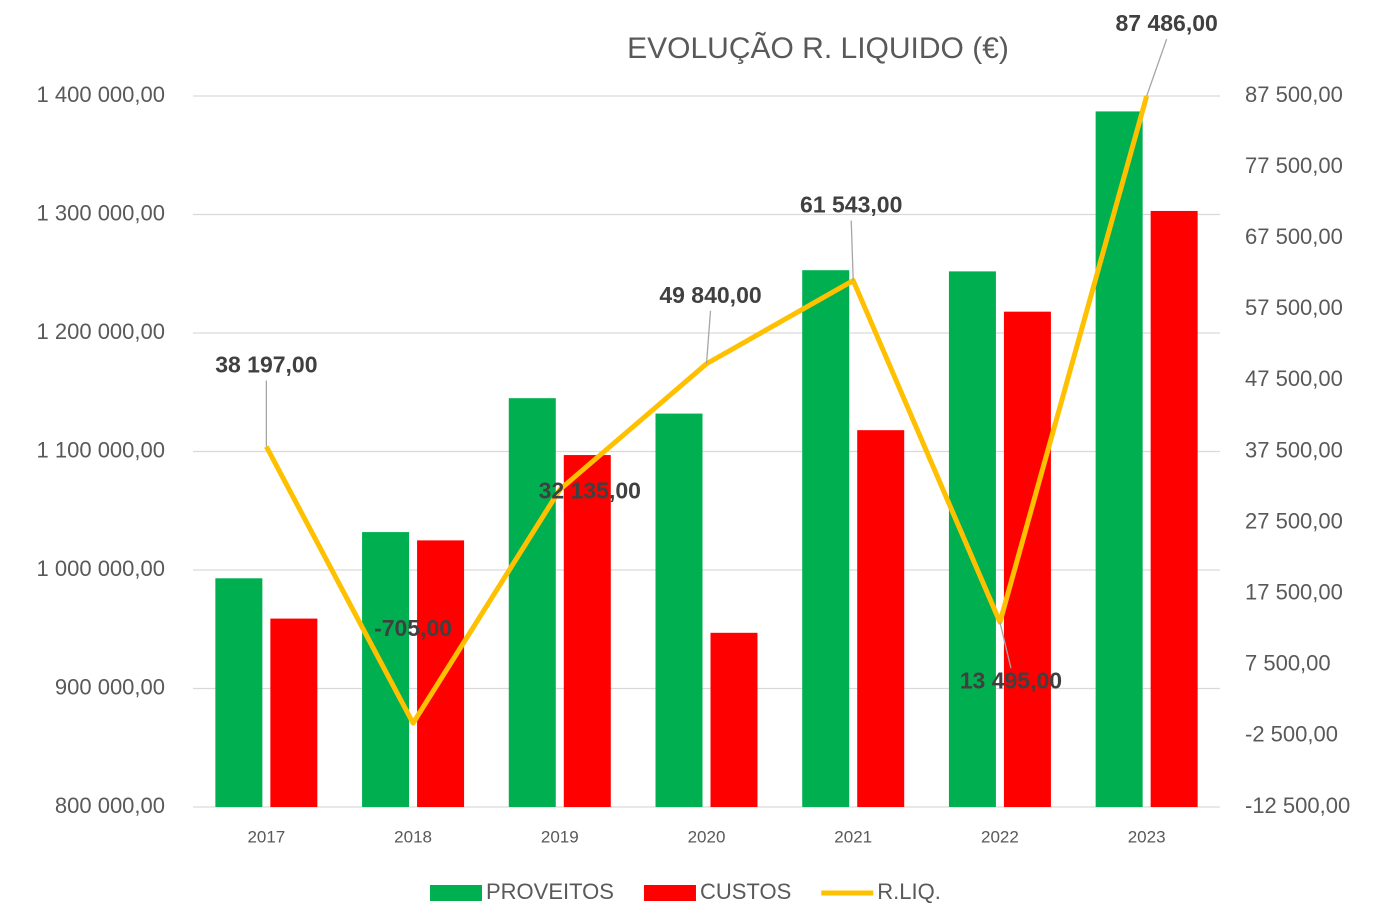 This screenshot has width=1391, height=909. I want to click on y2-tick-label: -2 500,00, so click(1291, 734).